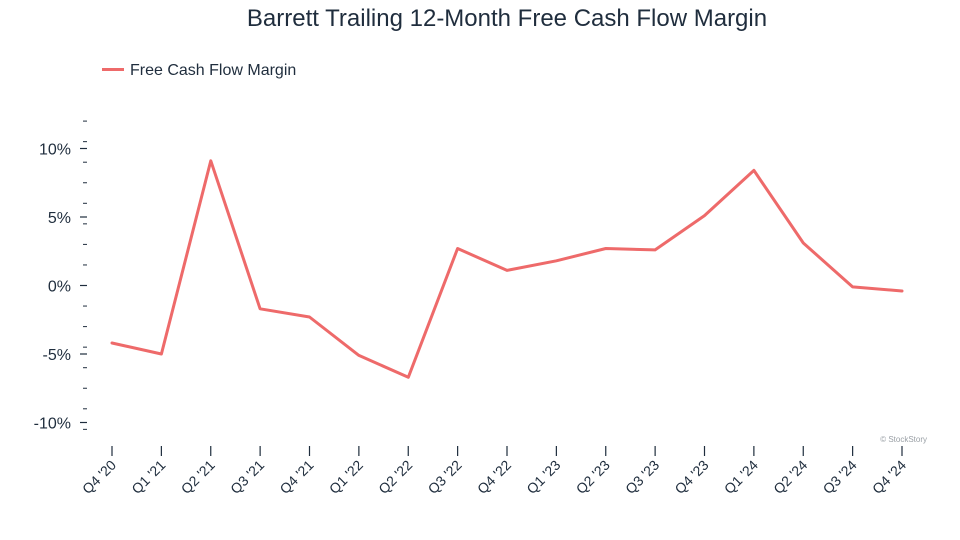 The image size is (960, 540). I want to click on x-tick-label: Q3 '23, so click(642, 477).